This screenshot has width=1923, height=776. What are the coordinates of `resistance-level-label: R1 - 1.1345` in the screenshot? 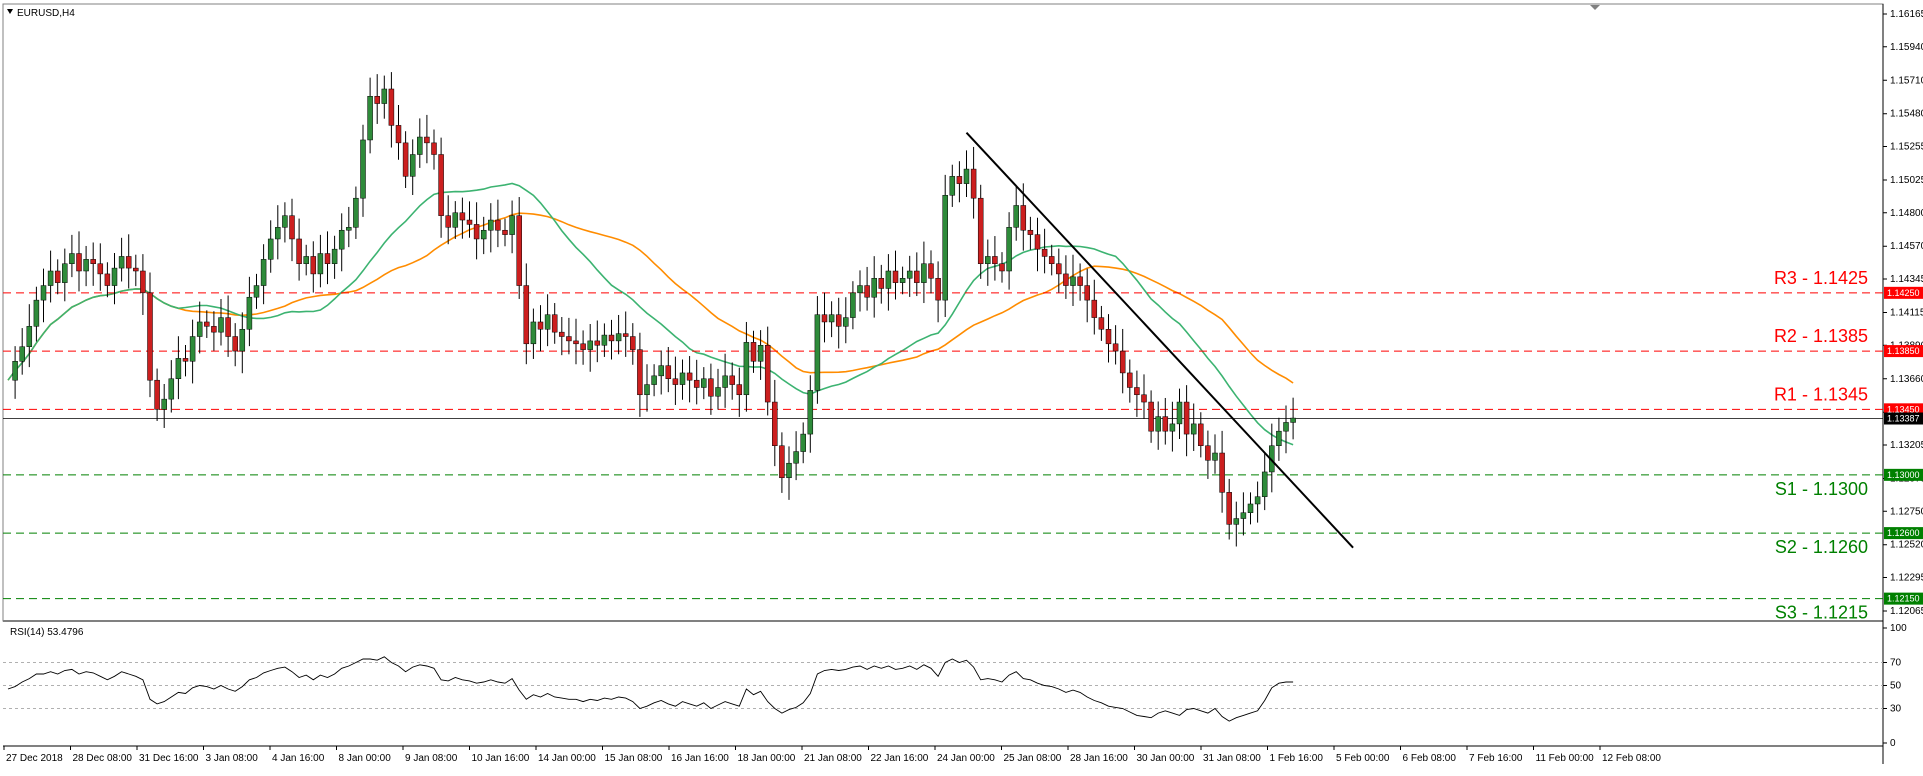 It's located at (1821, 394).